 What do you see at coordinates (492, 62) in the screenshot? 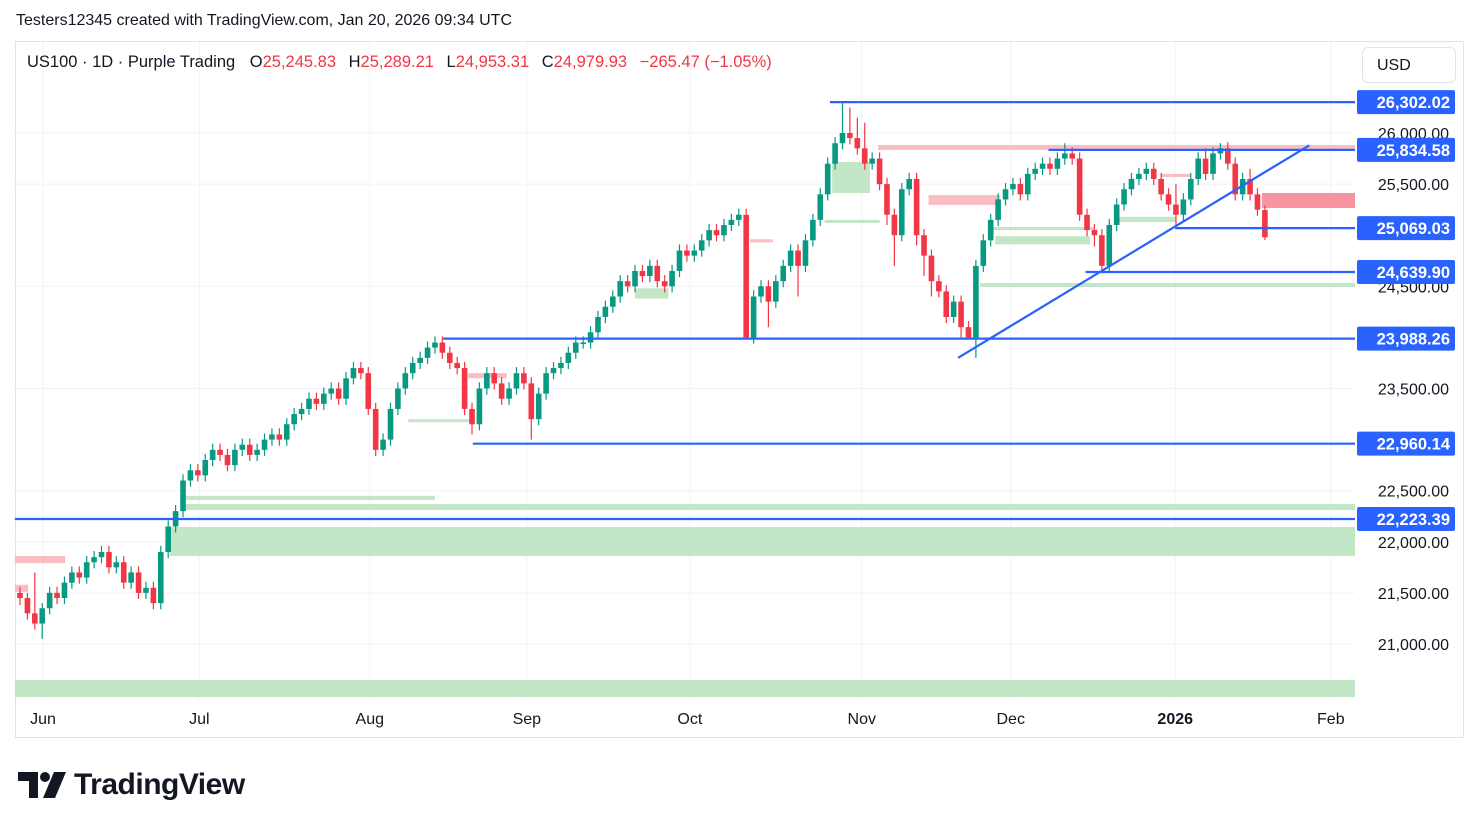
I see `low-value: 24,953.31` at bounding box center [492, 62].